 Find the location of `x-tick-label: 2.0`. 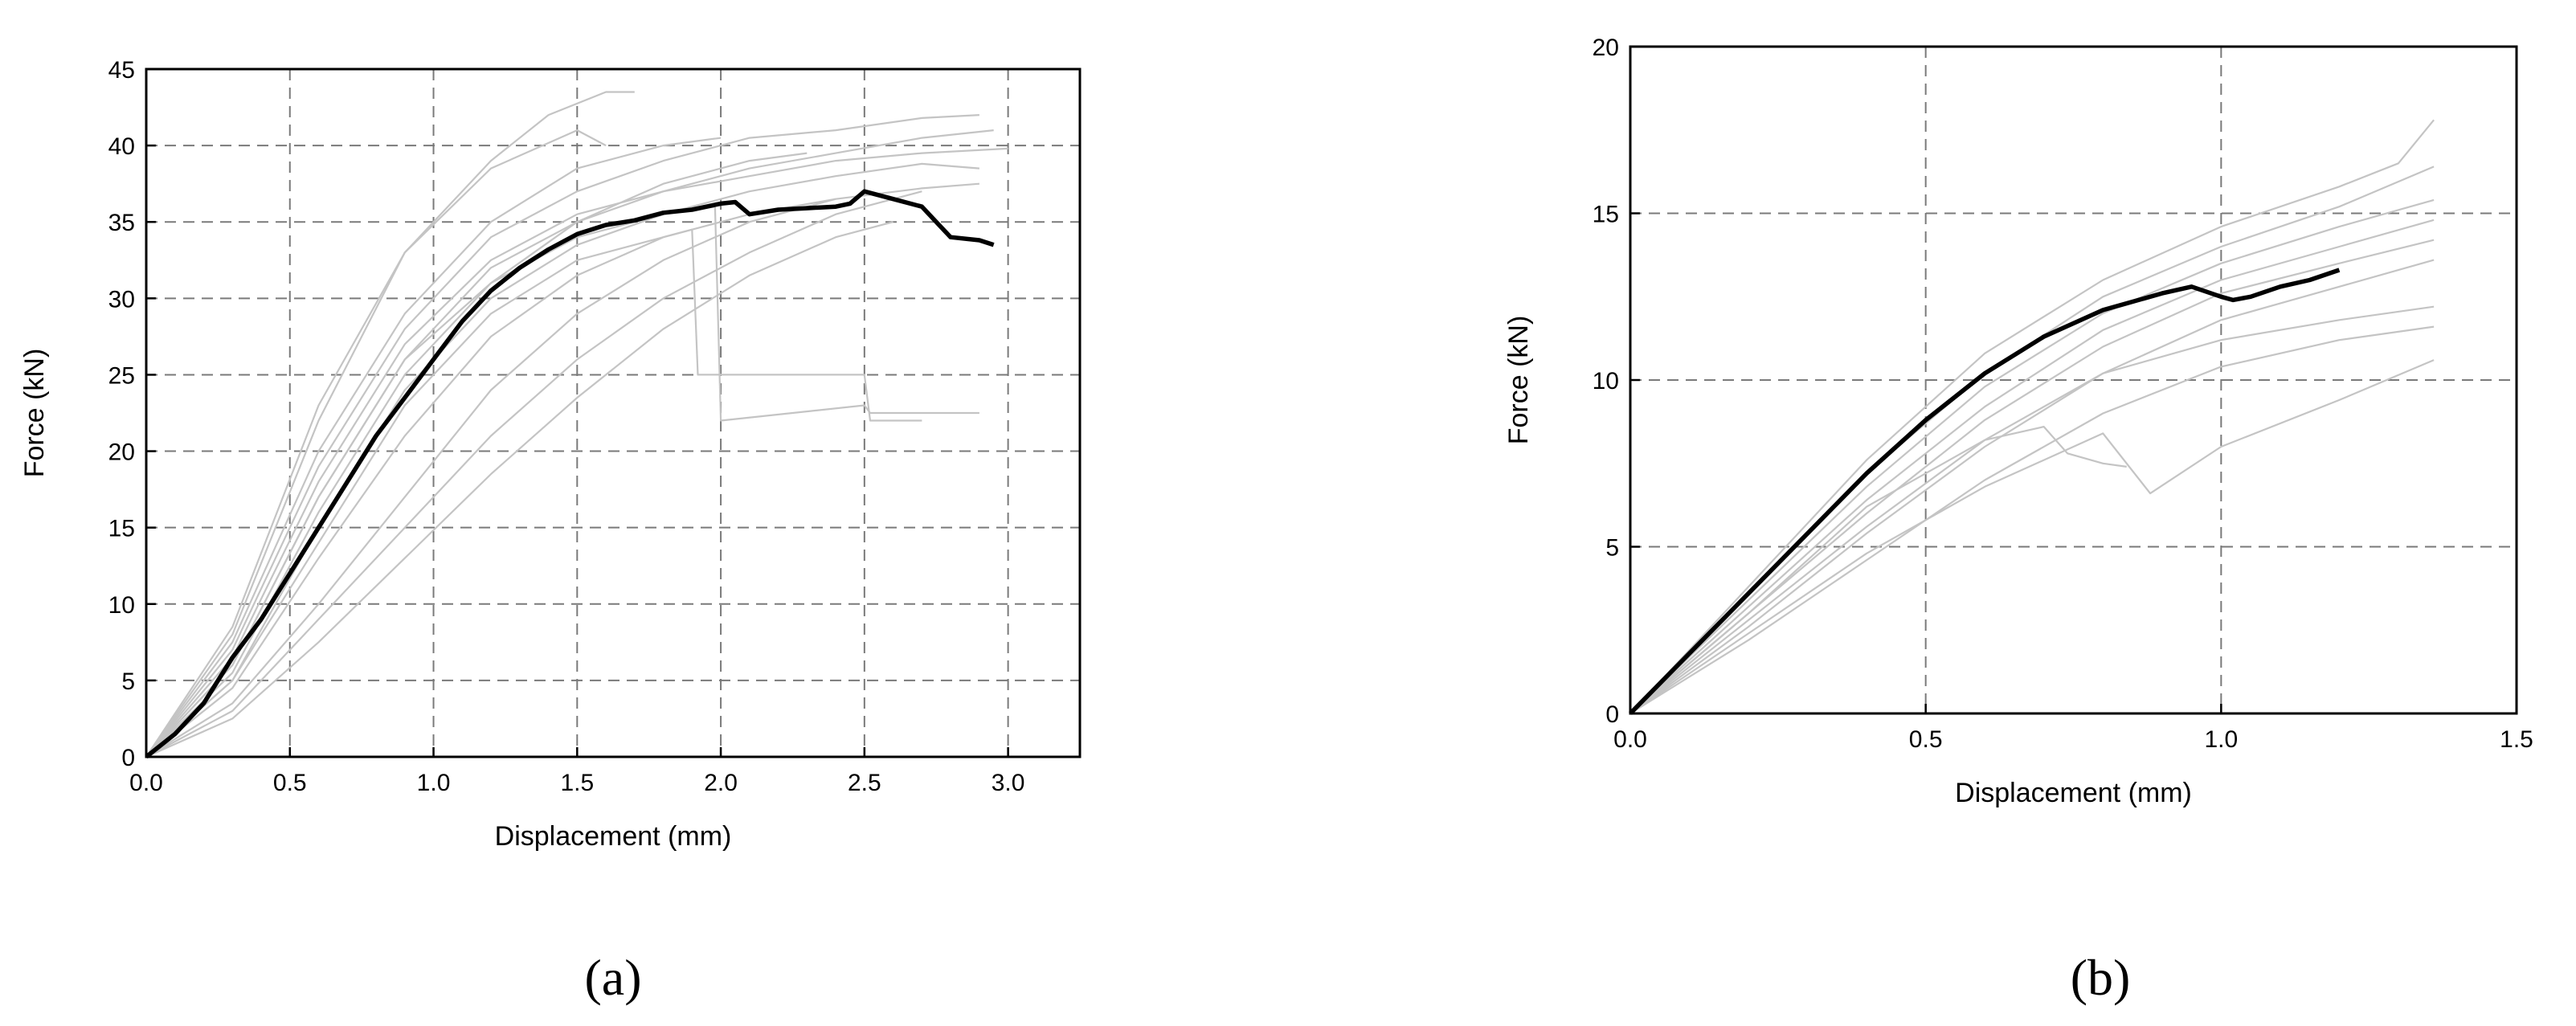

x-tick-label: 2.0 is located at coordinates (721, 783).